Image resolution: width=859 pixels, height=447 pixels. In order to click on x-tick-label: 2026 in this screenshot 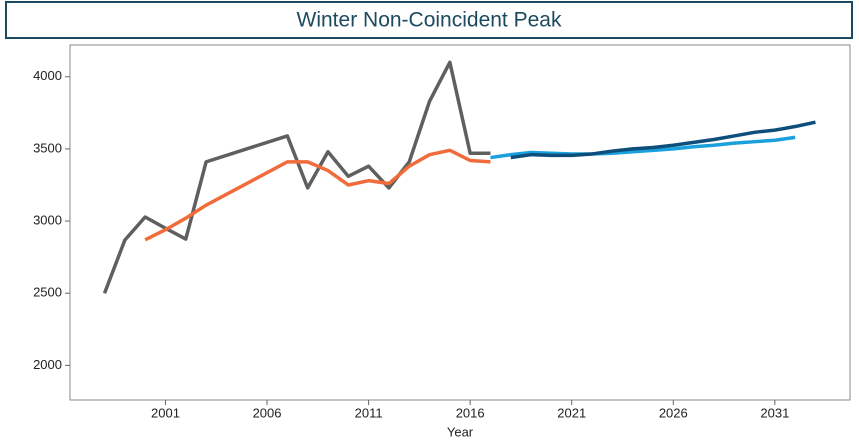, I will do `click(673, 412)`.